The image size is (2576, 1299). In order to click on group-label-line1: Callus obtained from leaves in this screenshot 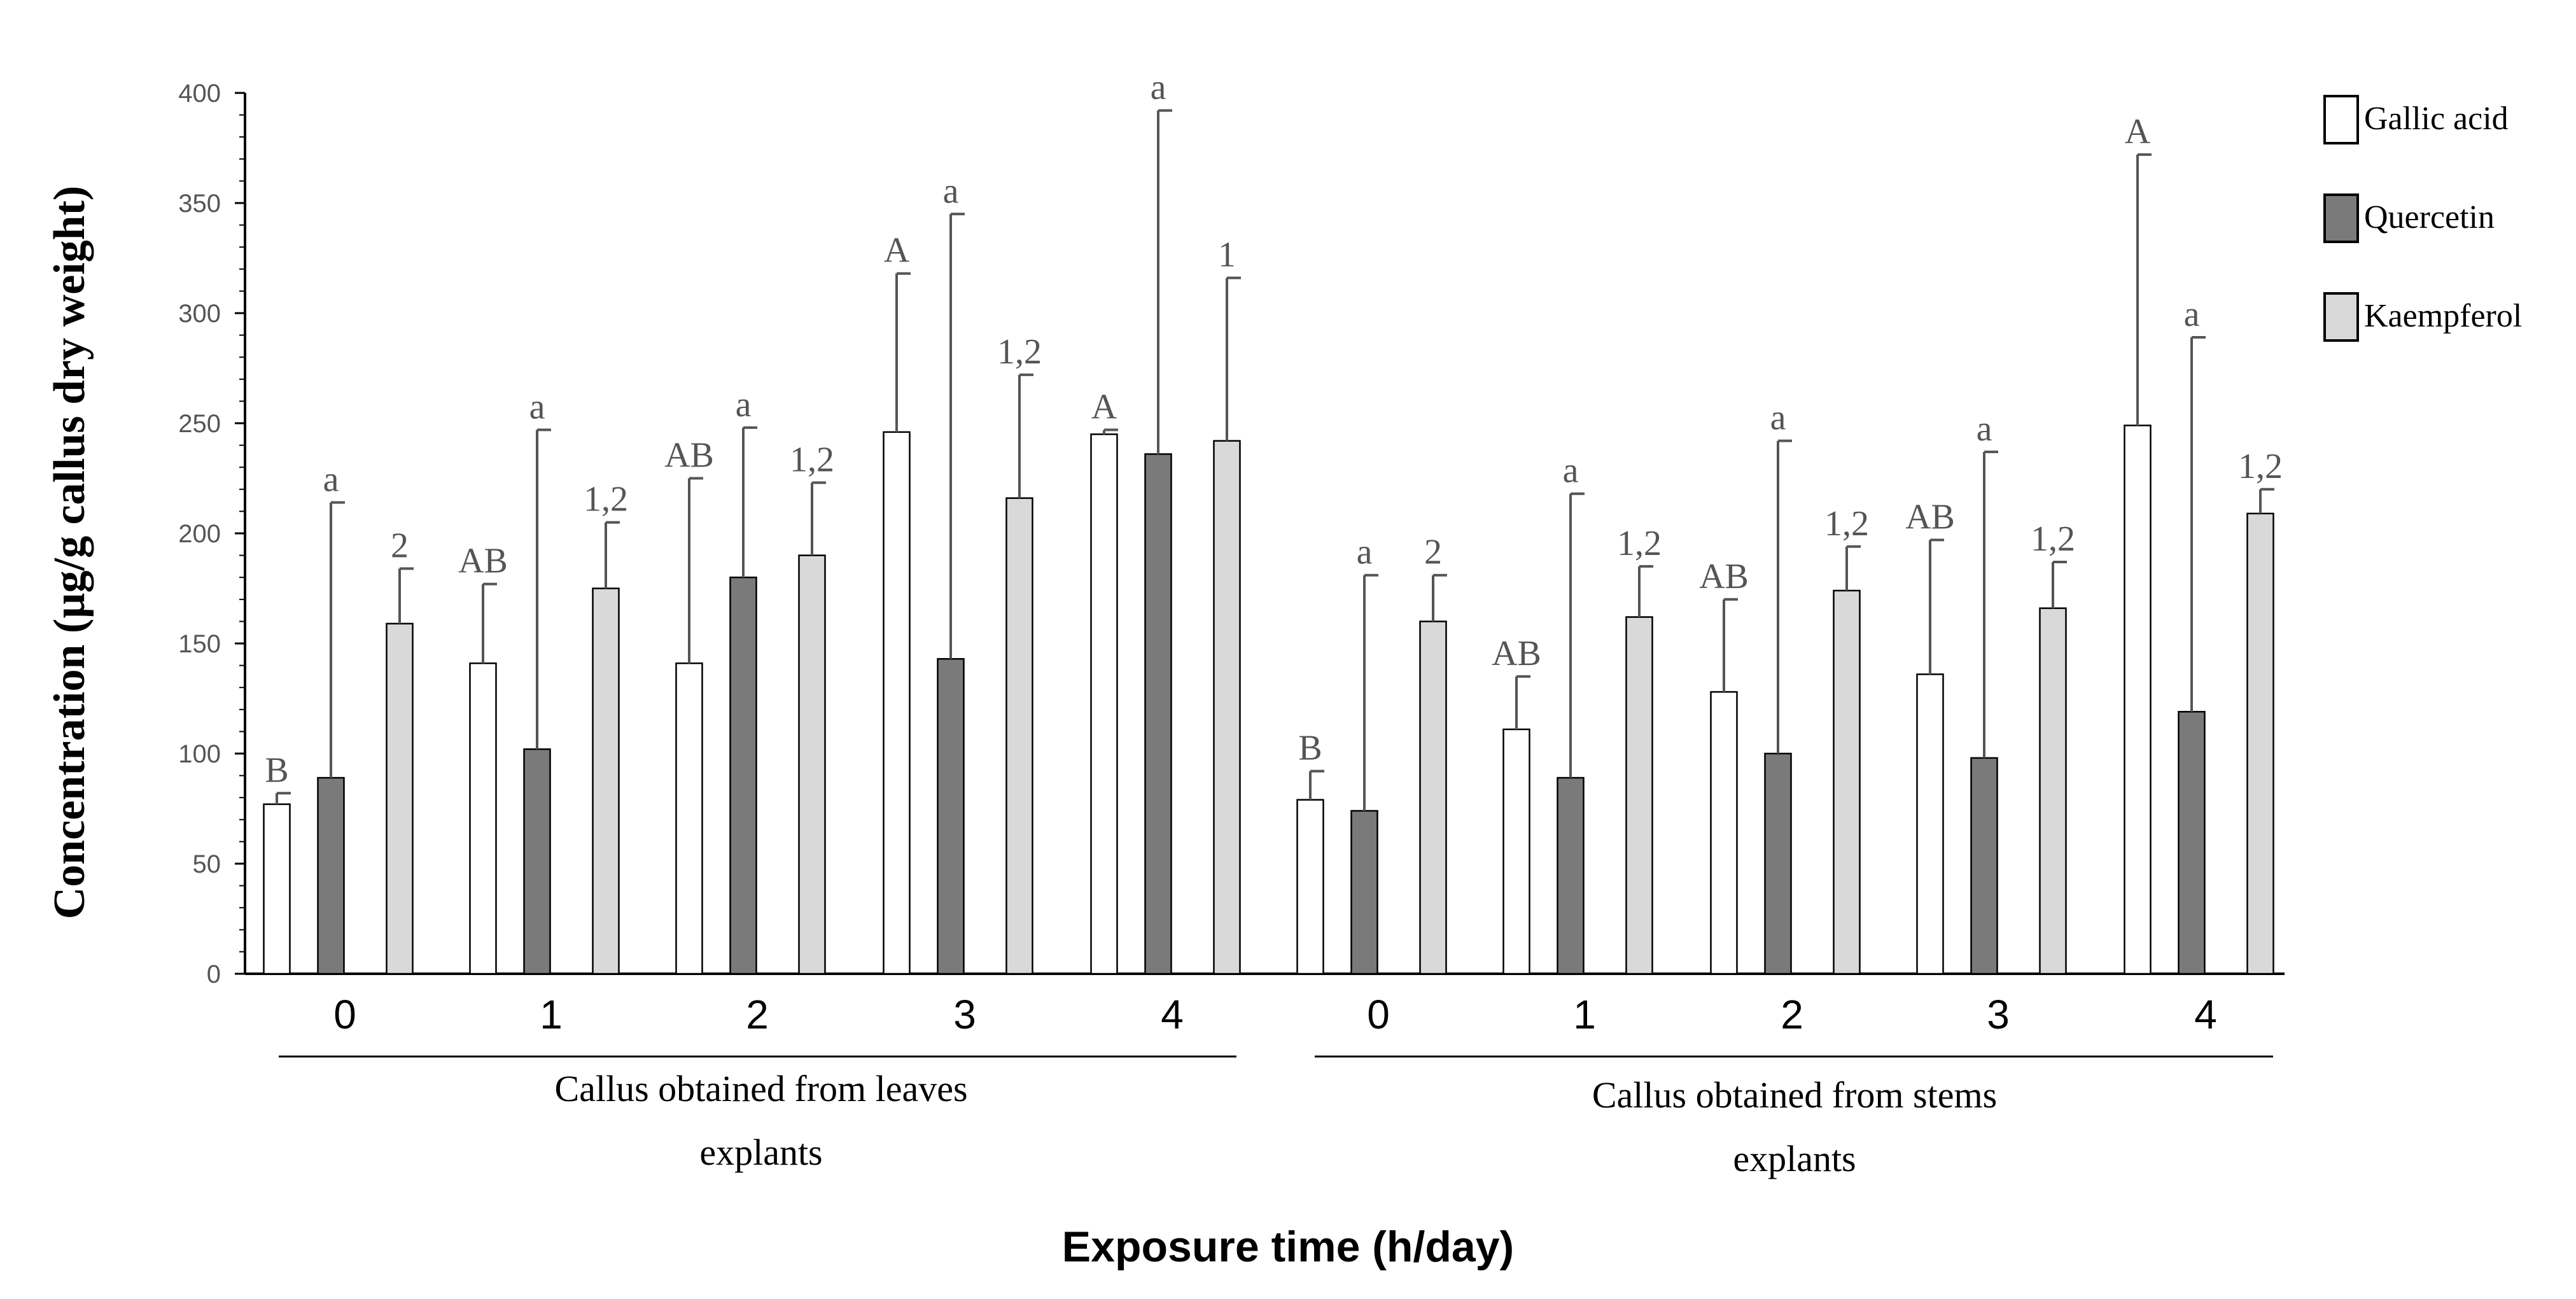, I will do `click(760, 1088)`.